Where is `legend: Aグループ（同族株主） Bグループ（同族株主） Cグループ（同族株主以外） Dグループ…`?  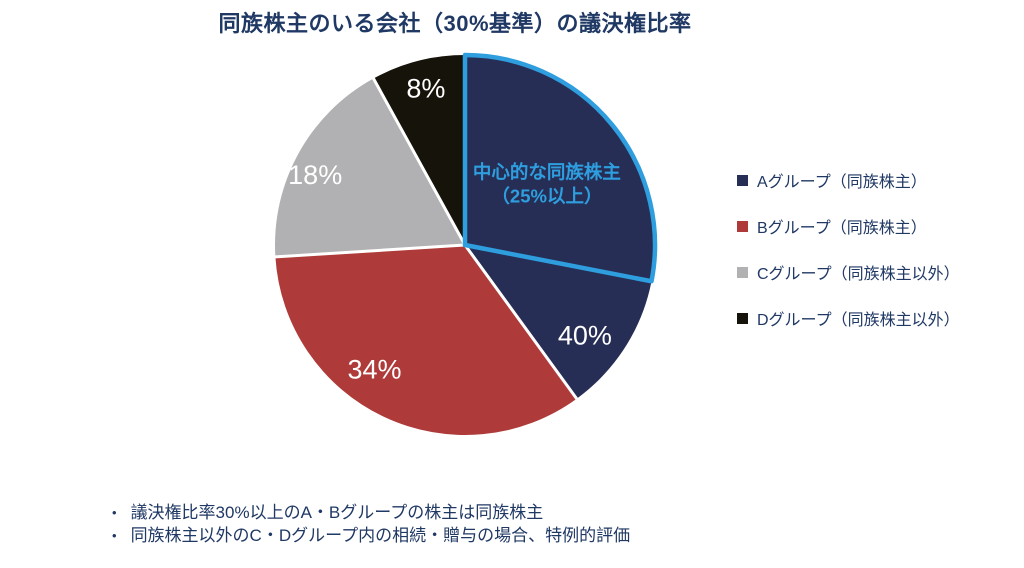 legend: Aグループ（同族株主） Bグループ（同族株主） Cグループ（同族株主以外） Dグループ… is located at coordinates (848, 249).